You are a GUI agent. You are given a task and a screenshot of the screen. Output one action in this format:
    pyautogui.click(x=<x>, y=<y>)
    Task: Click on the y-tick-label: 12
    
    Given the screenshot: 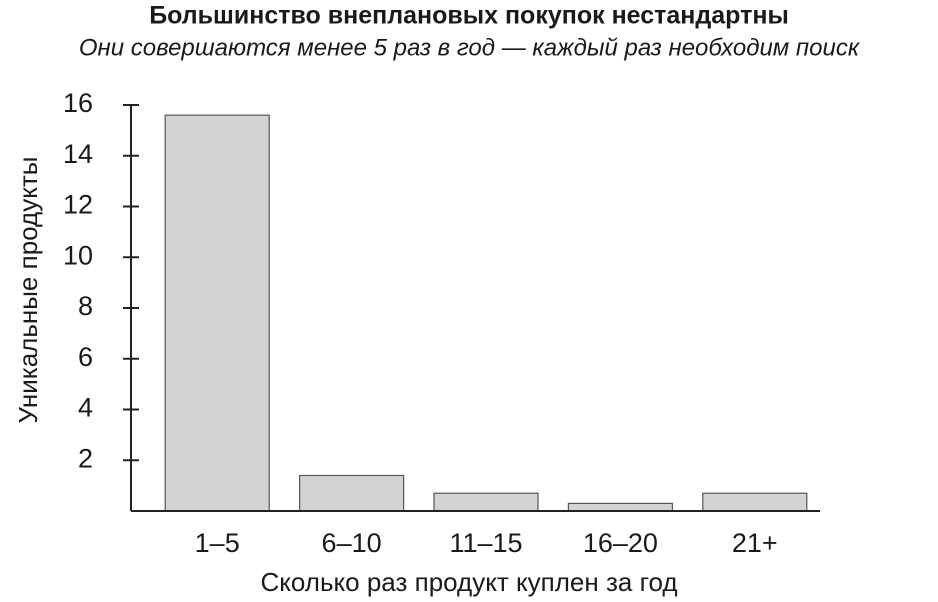 What is the action you would take?
    pyautogui.click(x=78, y=205)
    